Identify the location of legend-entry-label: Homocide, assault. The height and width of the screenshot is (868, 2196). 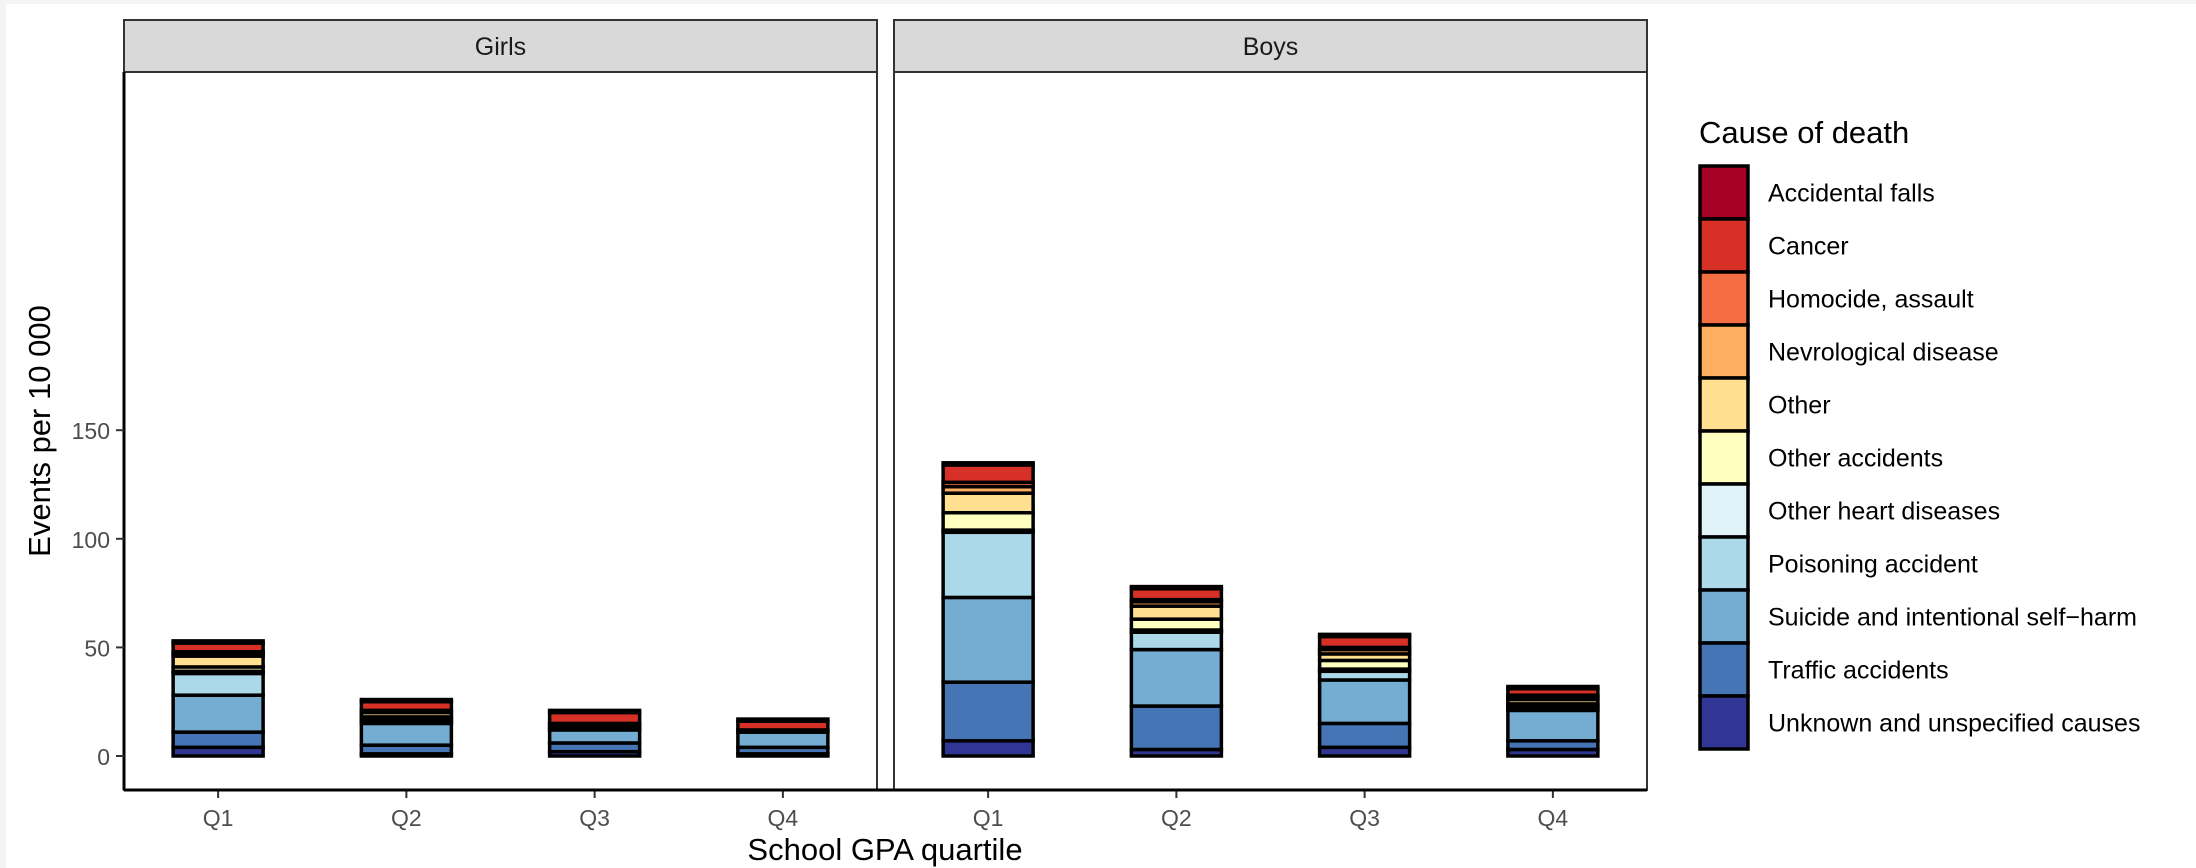
(1871, 300).